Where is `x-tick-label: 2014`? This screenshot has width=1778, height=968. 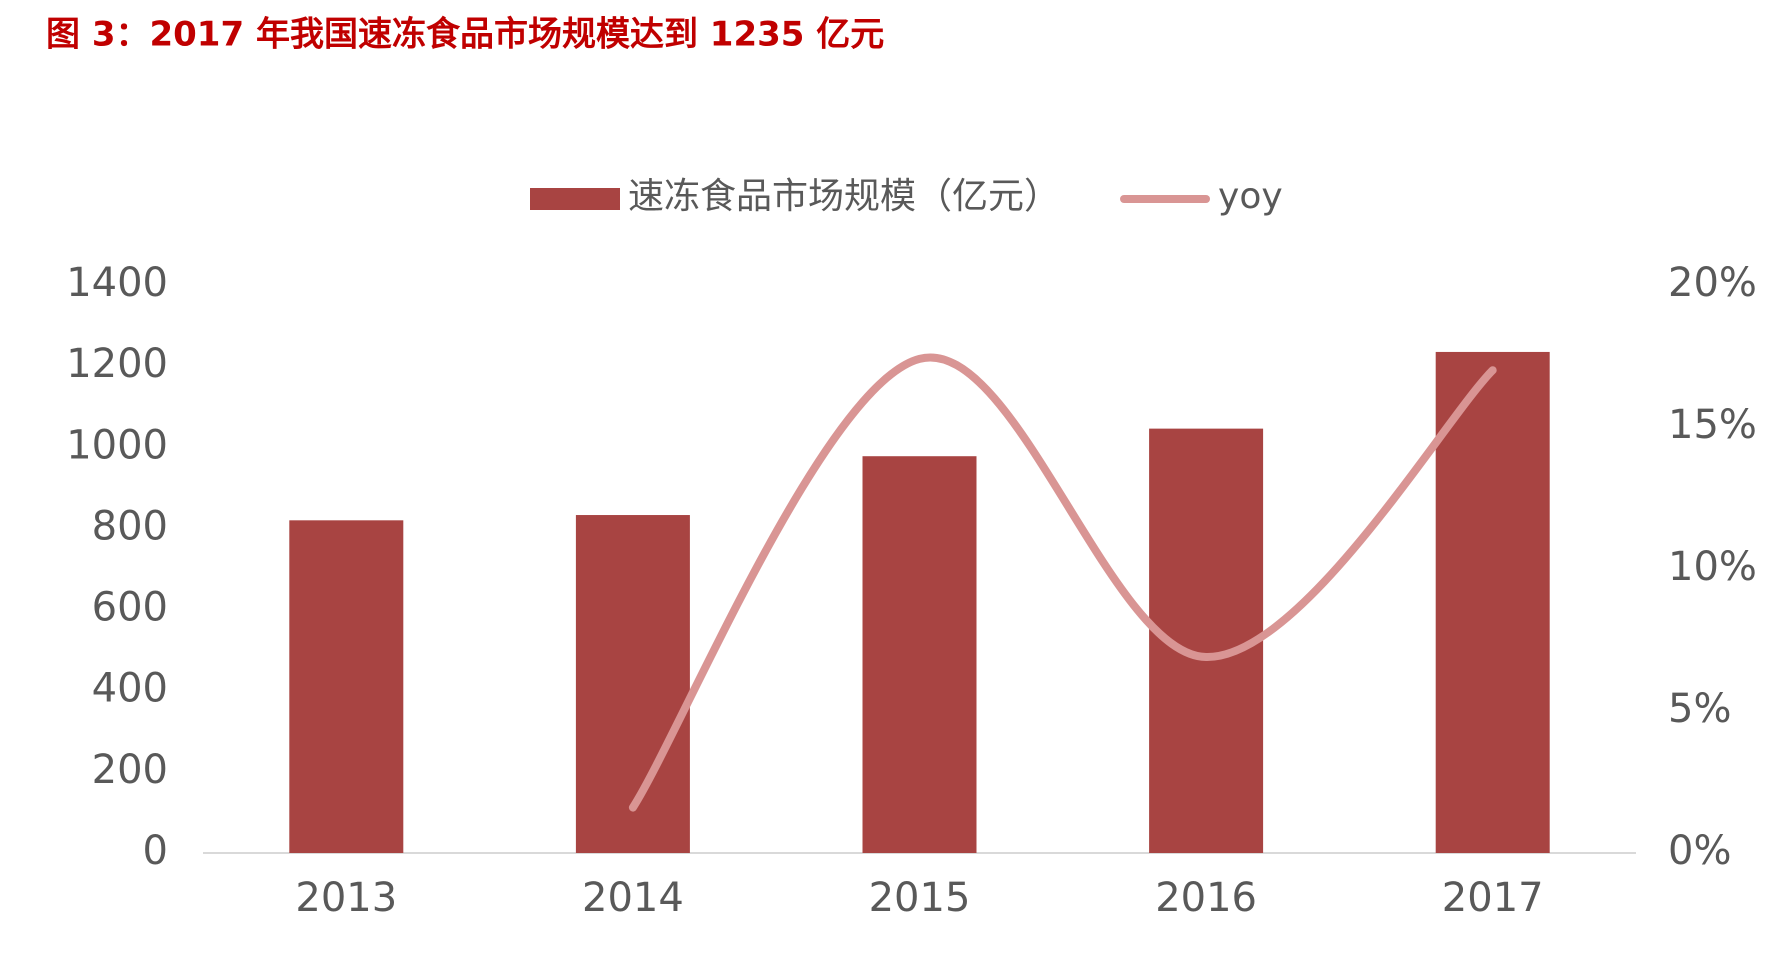
x-tick-label: 2014 is located at coordinates (633, 898).